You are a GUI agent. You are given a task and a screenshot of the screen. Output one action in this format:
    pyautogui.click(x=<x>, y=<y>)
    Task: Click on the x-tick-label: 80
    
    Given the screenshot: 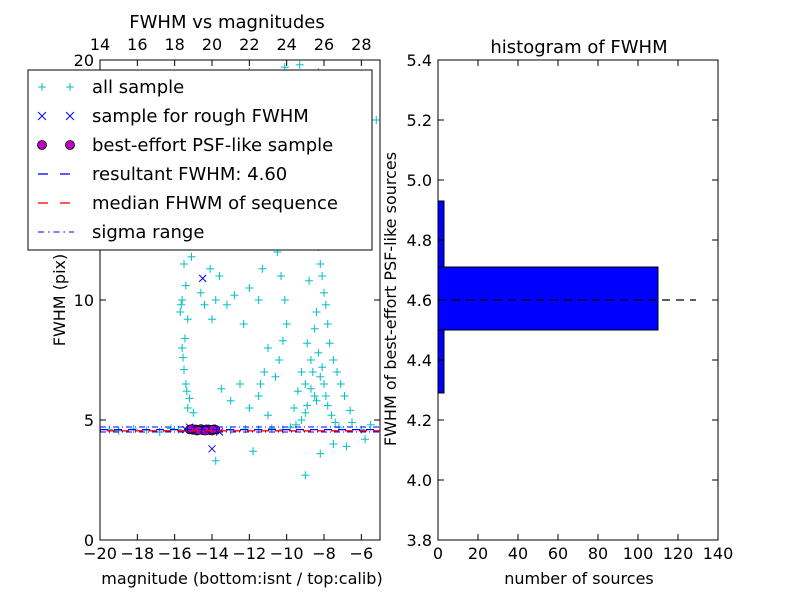 What is the action you would take?
    pyautogui.click(x=598, y=553)
    